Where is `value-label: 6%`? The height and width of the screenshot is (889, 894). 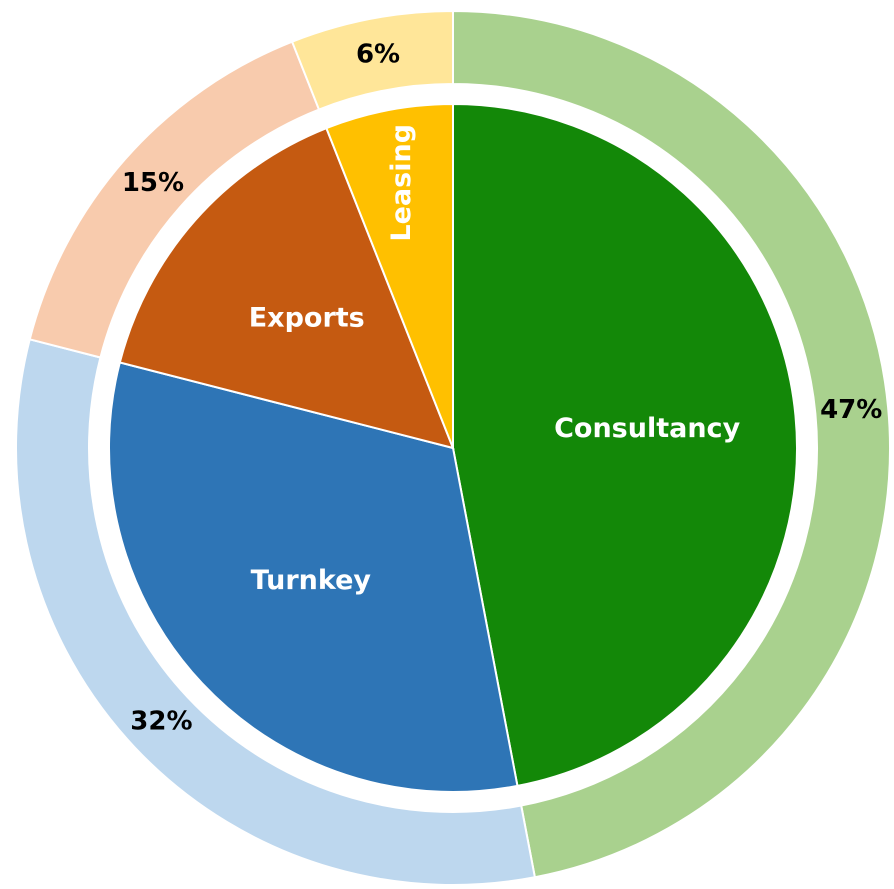 value-label: 6% is located at coordinates (378, 55).